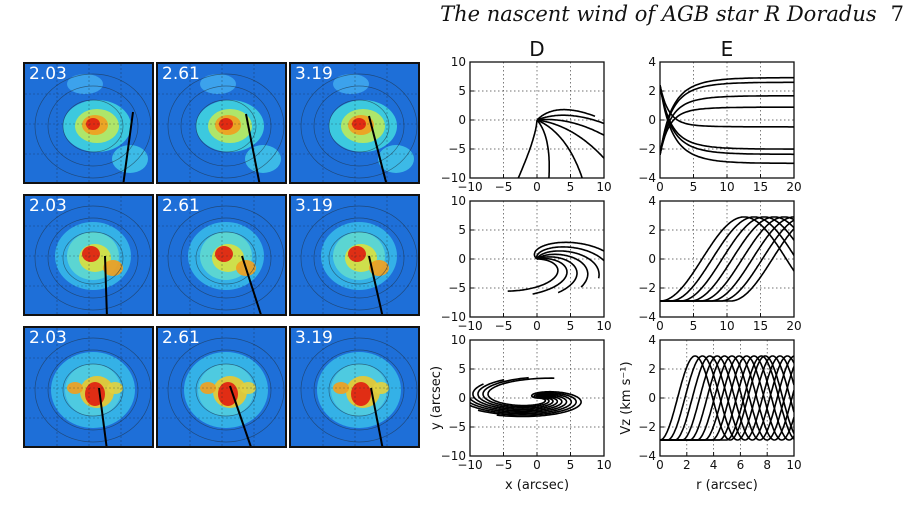 This screenshot has height=522, width=914. I want to click on plot-panel-E3: 0 2 4 6 8 10 4 2 0 −2 −4 r (arcsec) Vz (km s⁻¹), so click(710, 413).